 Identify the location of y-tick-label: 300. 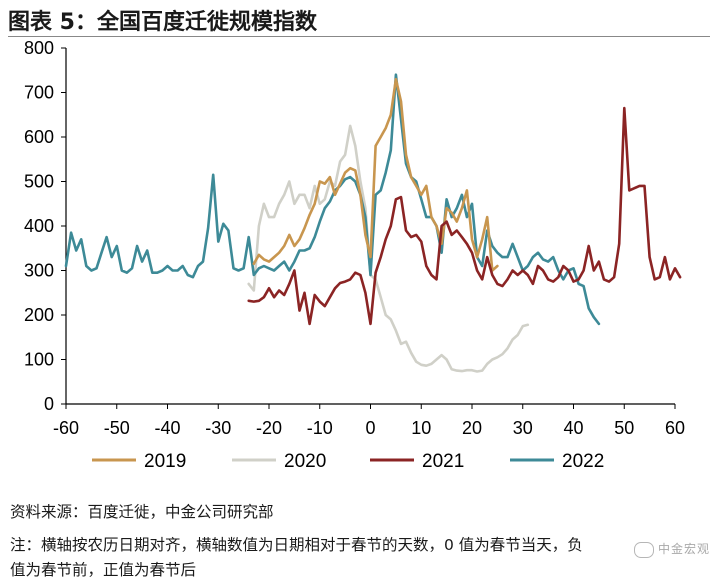
(39, 271).